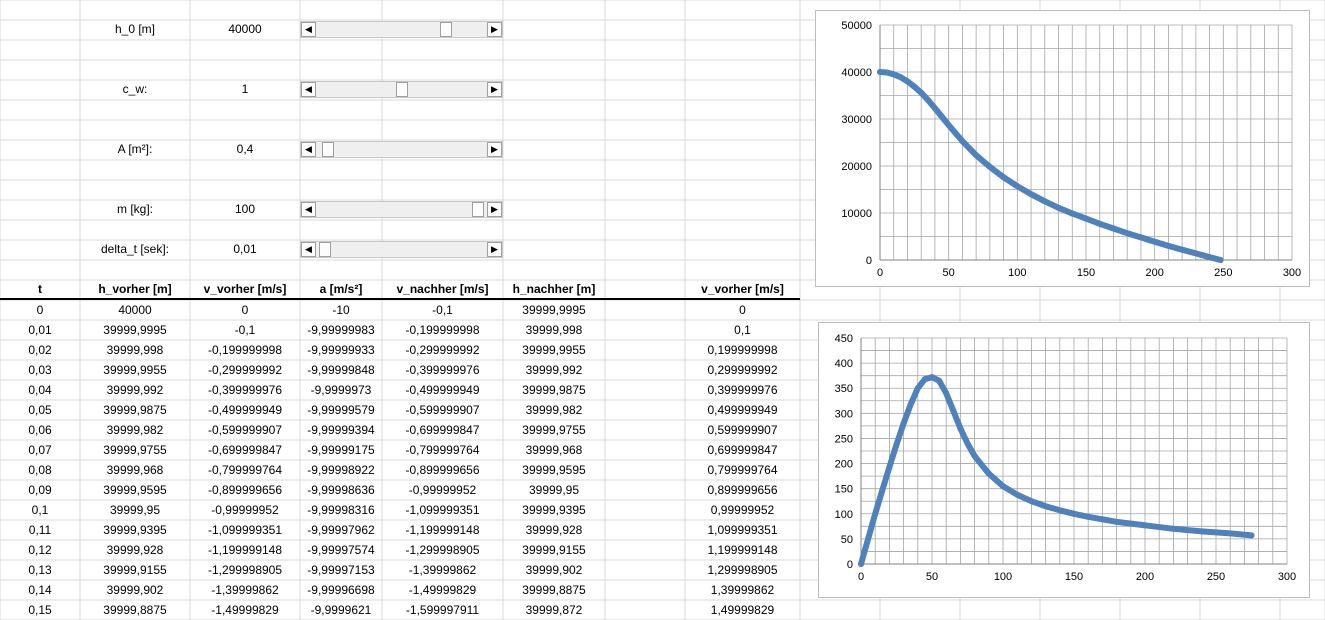 The image size is (1325, 620). What do you see at coordinates (135, 450) in the screenshot?
I see `table-cell: 39999,9755` at bounding box center [135, 450].